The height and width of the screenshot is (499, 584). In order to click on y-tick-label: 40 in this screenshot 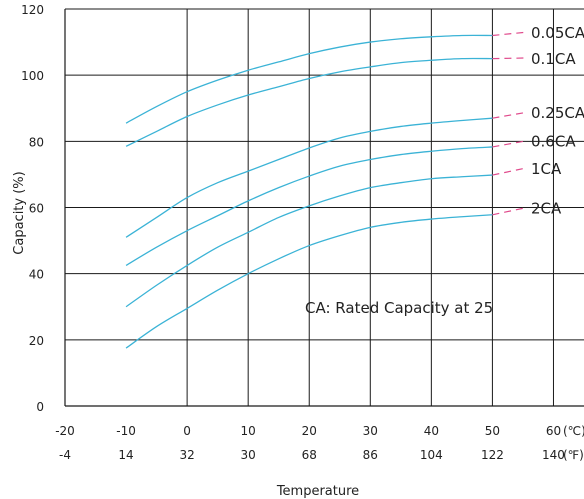, I will do `click(36, 275)`.